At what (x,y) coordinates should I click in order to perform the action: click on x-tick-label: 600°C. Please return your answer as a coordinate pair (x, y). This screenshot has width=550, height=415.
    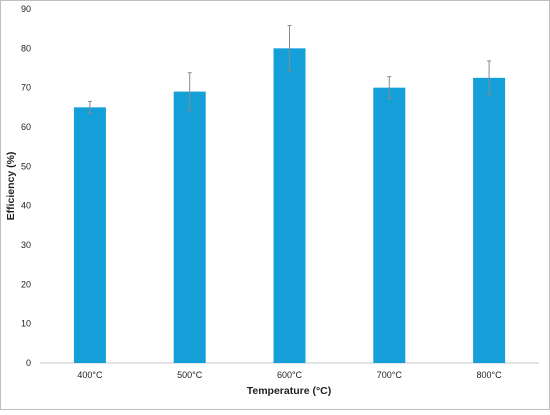
    Looking at the image, I should click on (290, 375).